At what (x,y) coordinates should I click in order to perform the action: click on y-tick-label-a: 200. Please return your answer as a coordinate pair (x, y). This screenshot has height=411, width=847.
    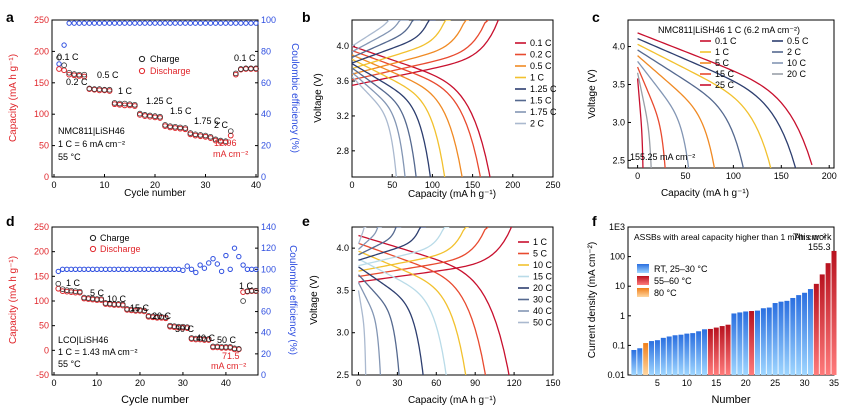
    Looking at the image, I should click on (41, 51).